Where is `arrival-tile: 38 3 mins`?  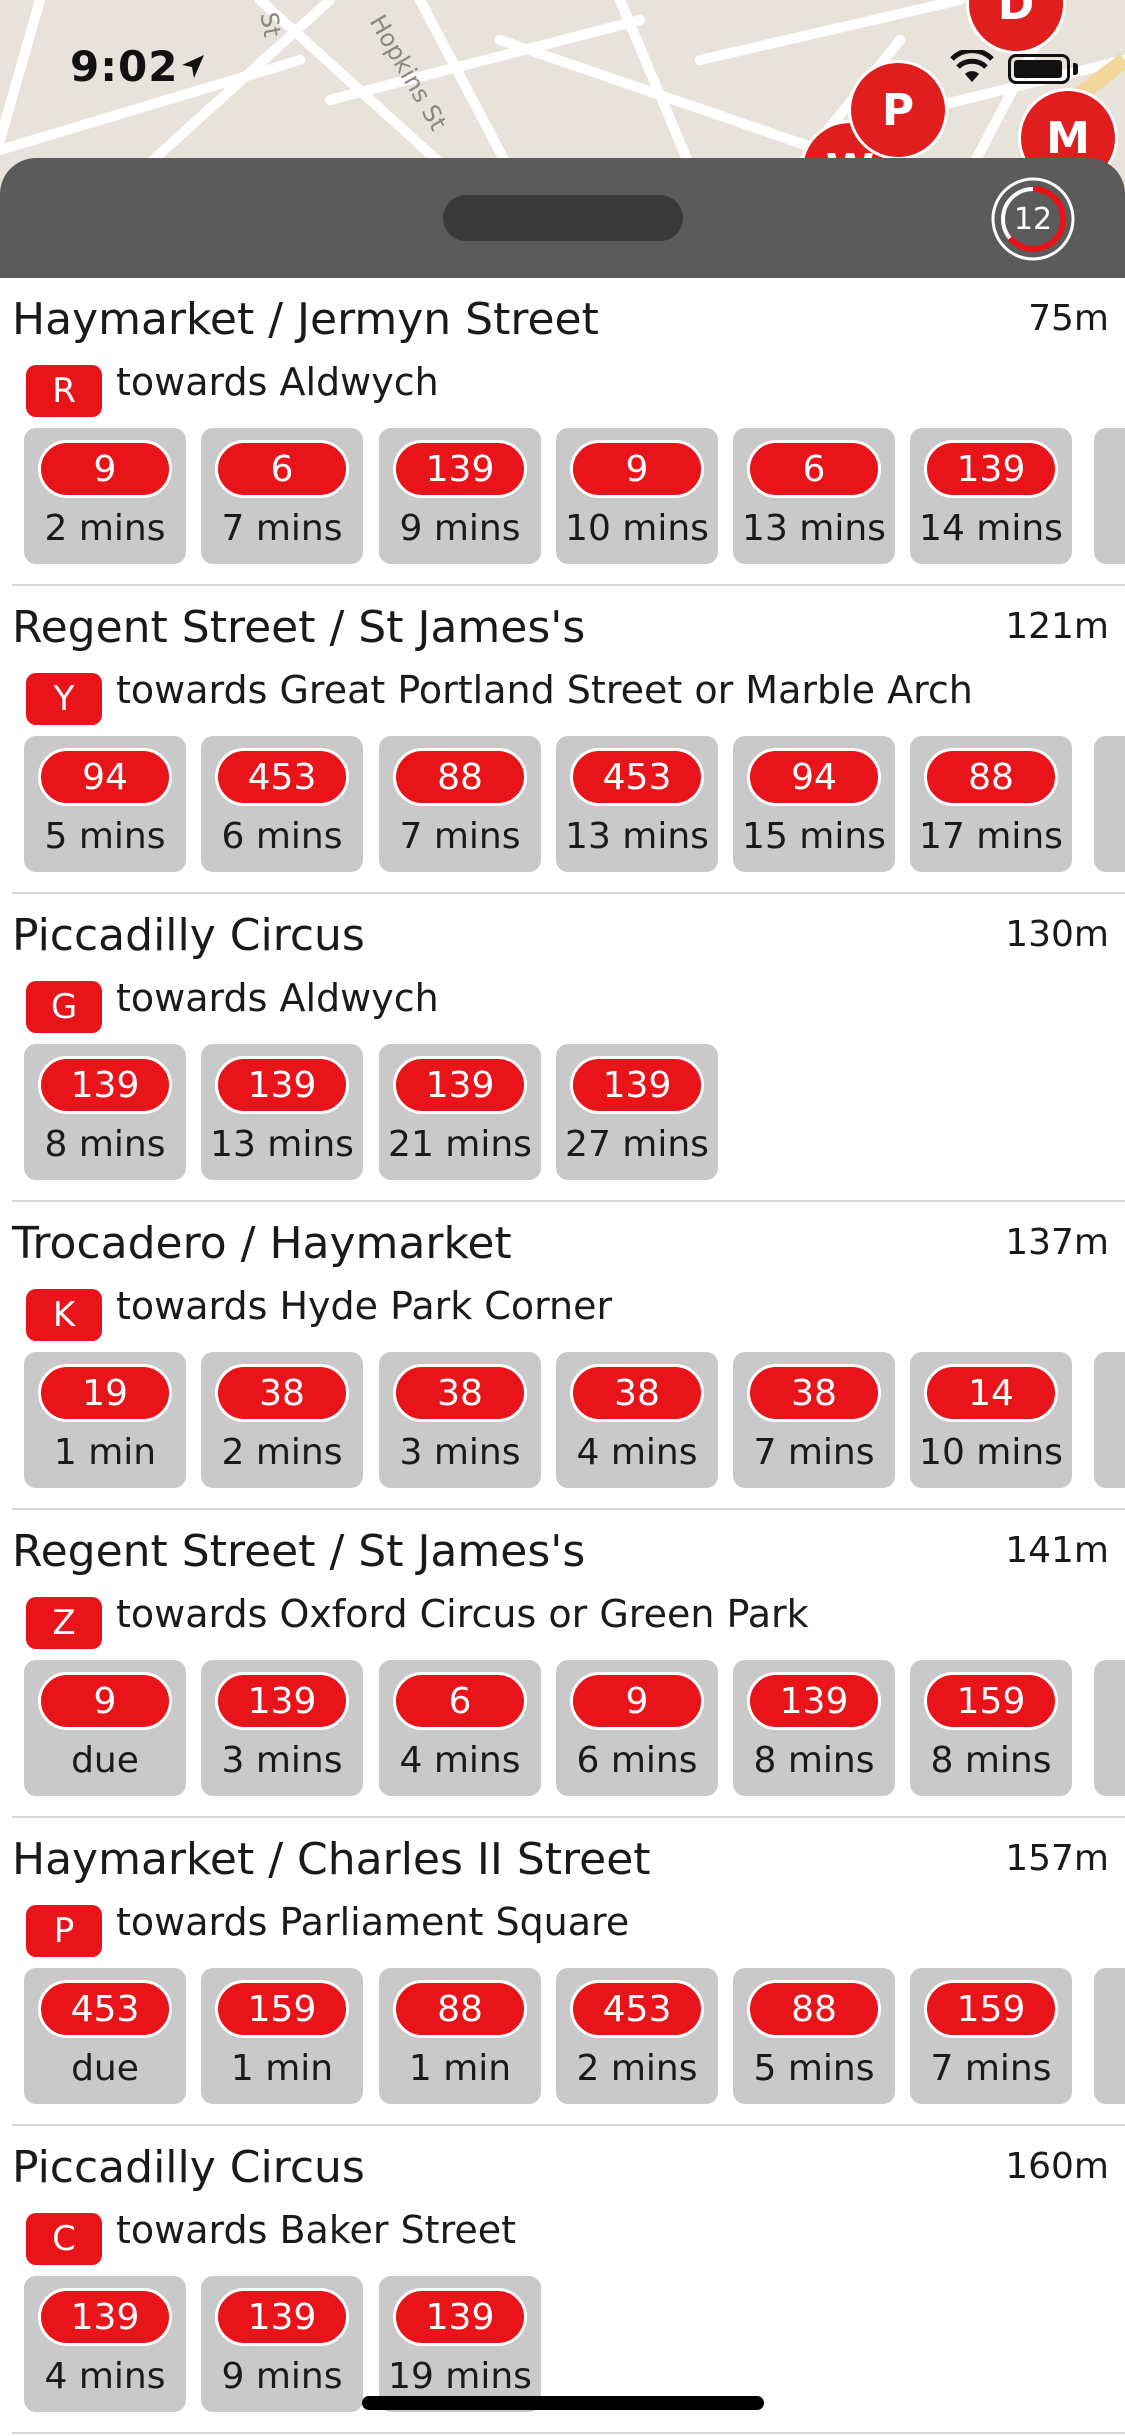
arrival-tile: 38 3 mins is located at coordinates (460, 1420).